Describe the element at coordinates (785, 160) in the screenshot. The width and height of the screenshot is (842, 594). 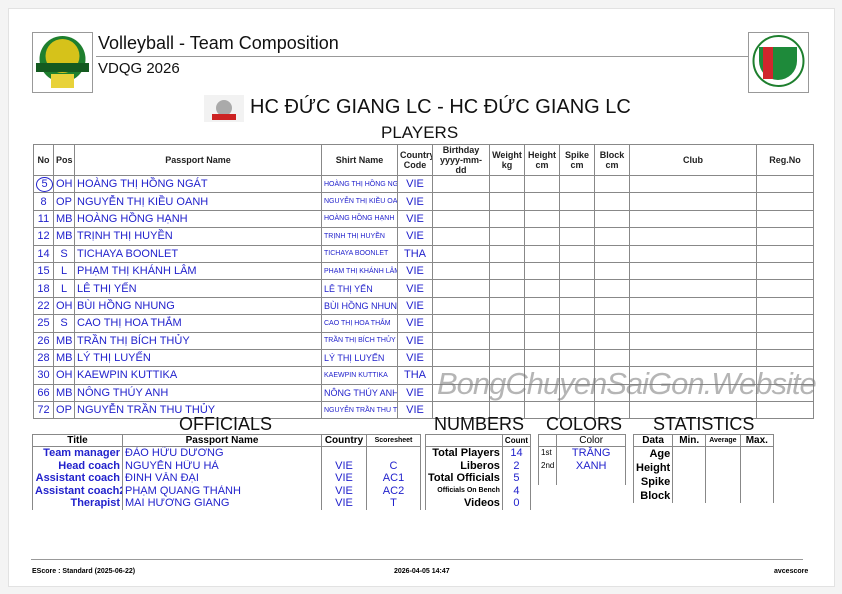
I see `column-header: Reg.No` at that location.